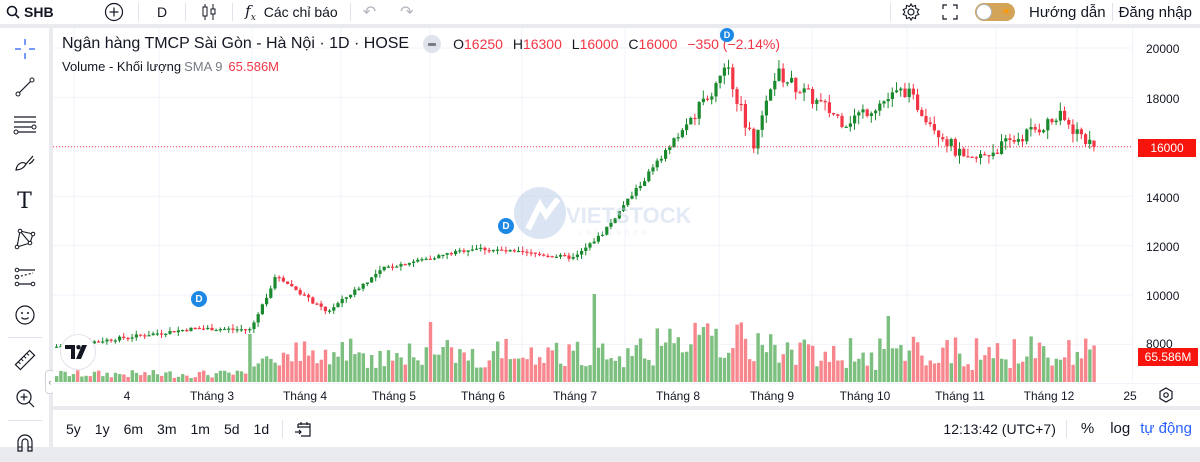 The height and width of the screenshot is (462, 1200). I want to click on candles-icon, so click(209, 12).